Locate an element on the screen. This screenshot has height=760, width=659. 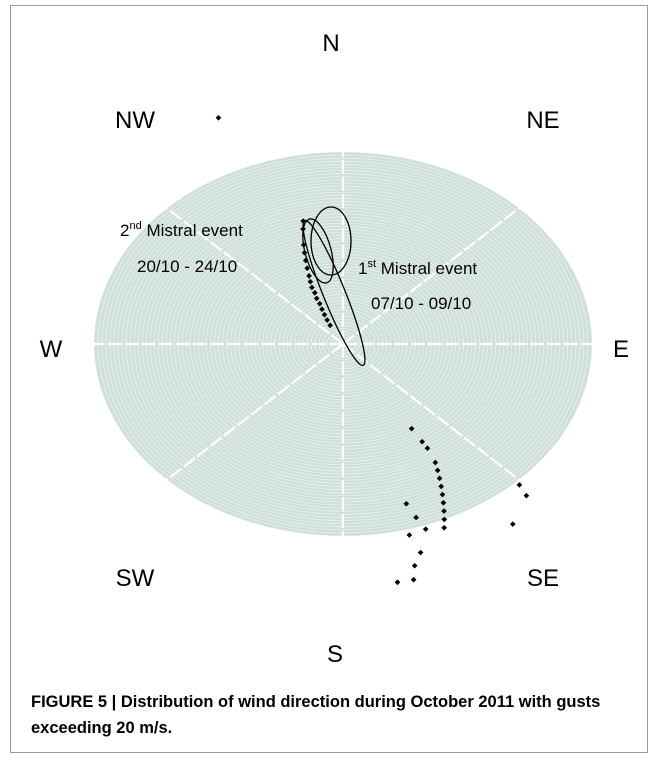
direction-label-se: SE is located at coordinates (543, 578).